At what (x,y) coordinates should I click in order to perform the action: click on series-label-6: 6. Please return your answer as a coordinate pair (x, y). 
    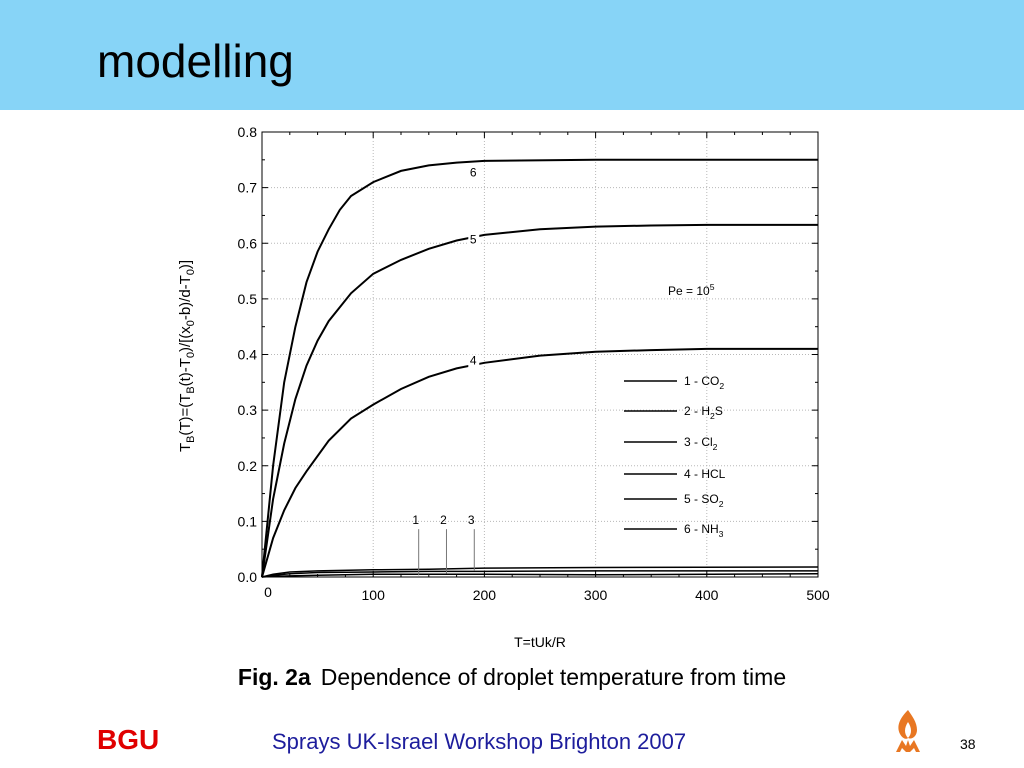
    Looking at the image, I should click on (473, 173).